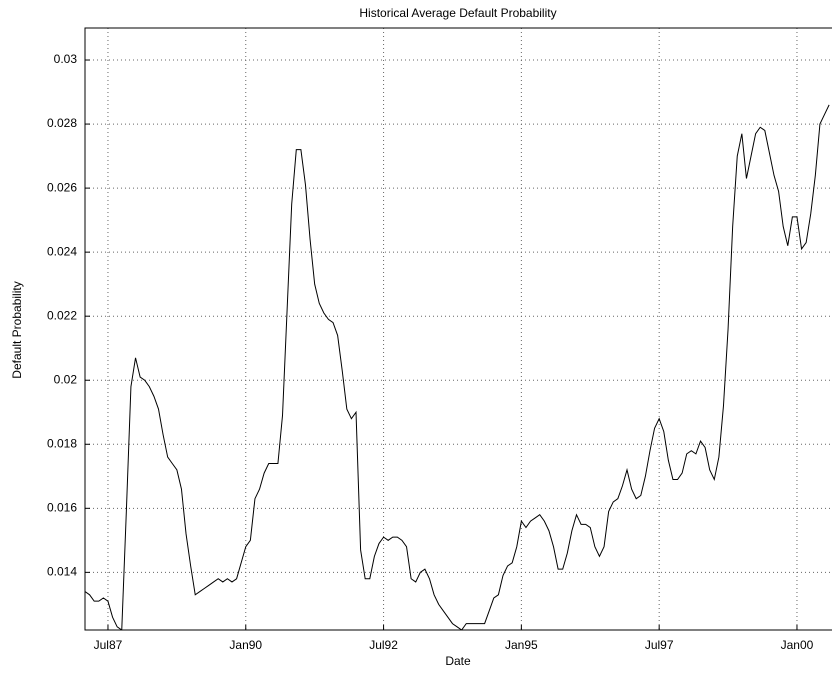  I want to click on y-tick-label: 0.016, so click(62, 507).